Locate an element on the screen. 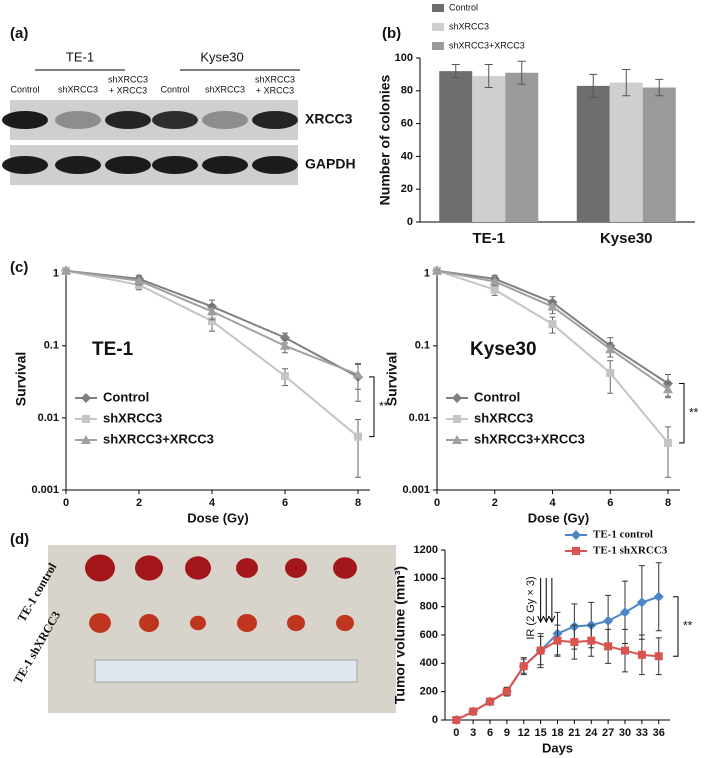  x-tick-label: 9 is located at coordinates (507, 733).